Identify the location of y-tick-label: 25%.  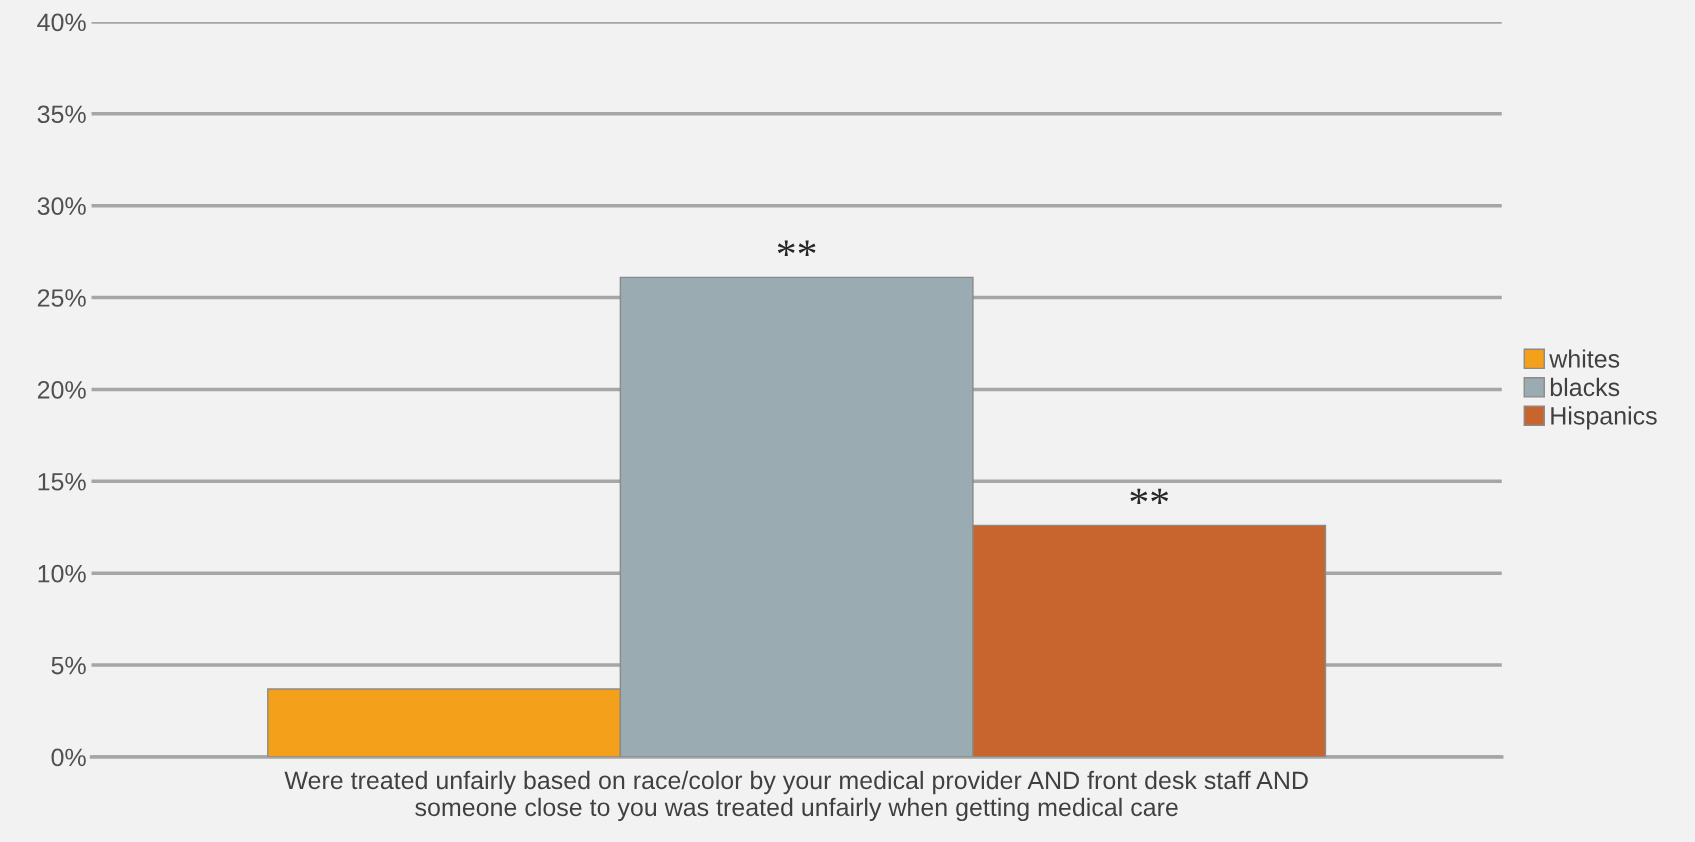
(61, 298).